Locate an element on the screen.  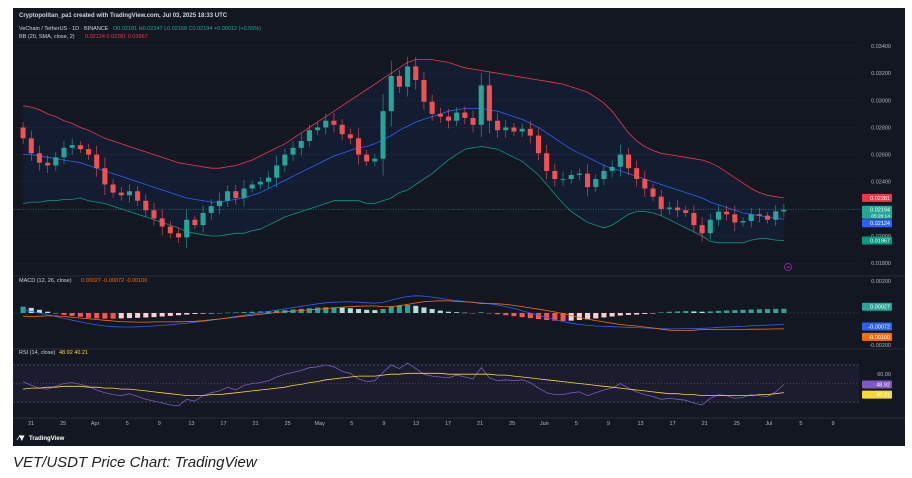
time-tick-label: 17 is located at coordinates (673, 424).